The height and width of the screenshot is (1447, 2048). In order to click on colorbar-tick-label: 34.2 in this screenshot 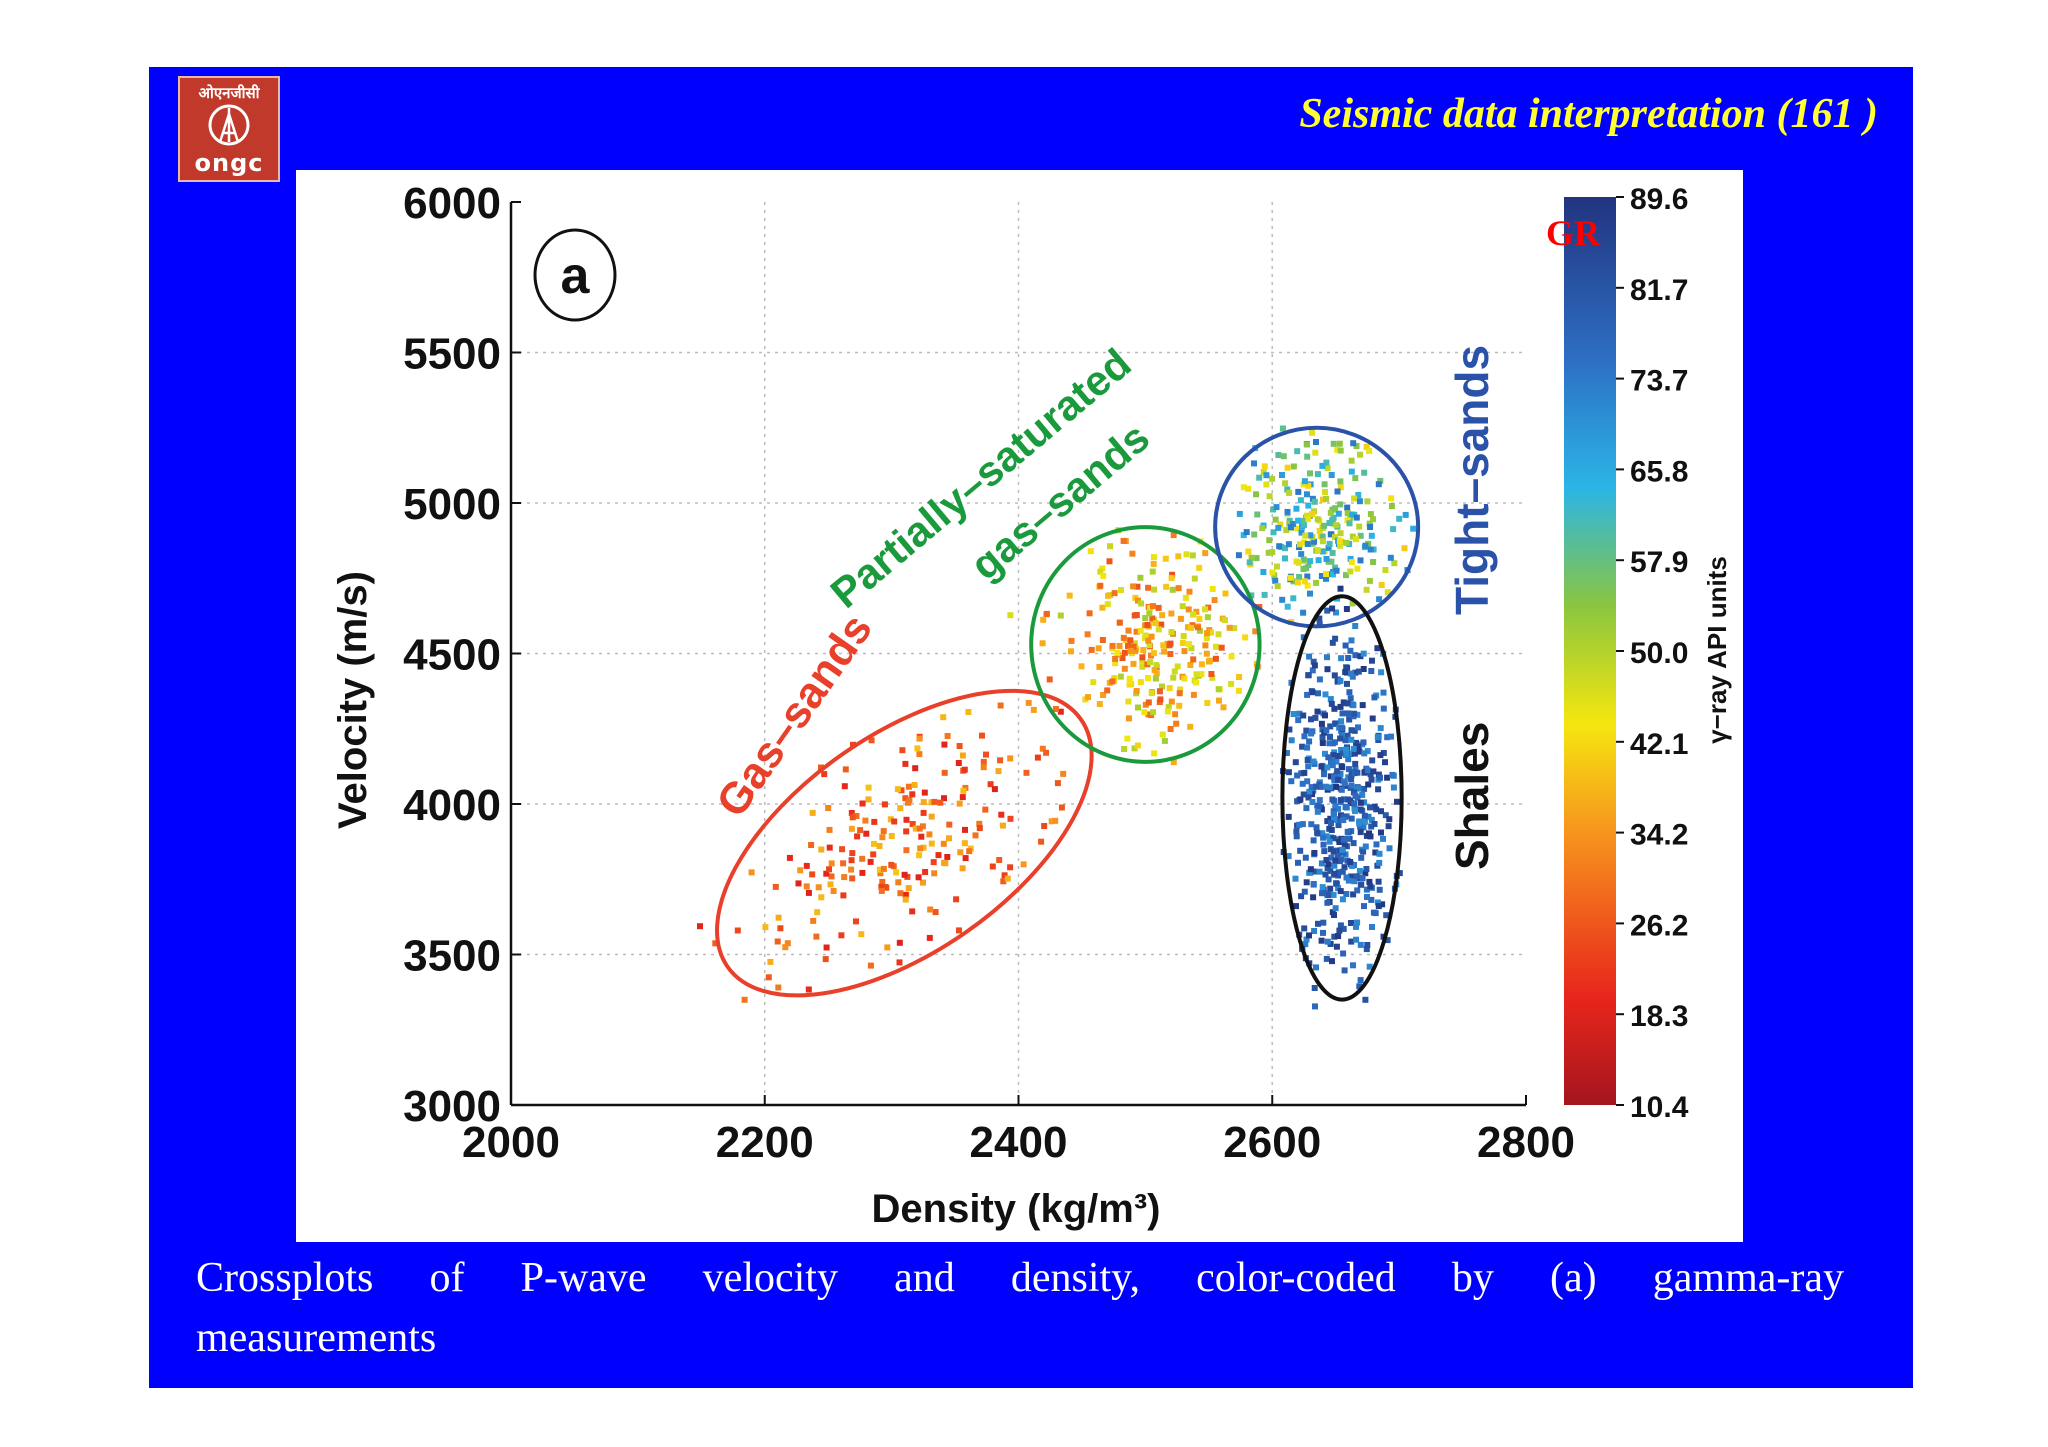, I will do `click(1659, 835)`.